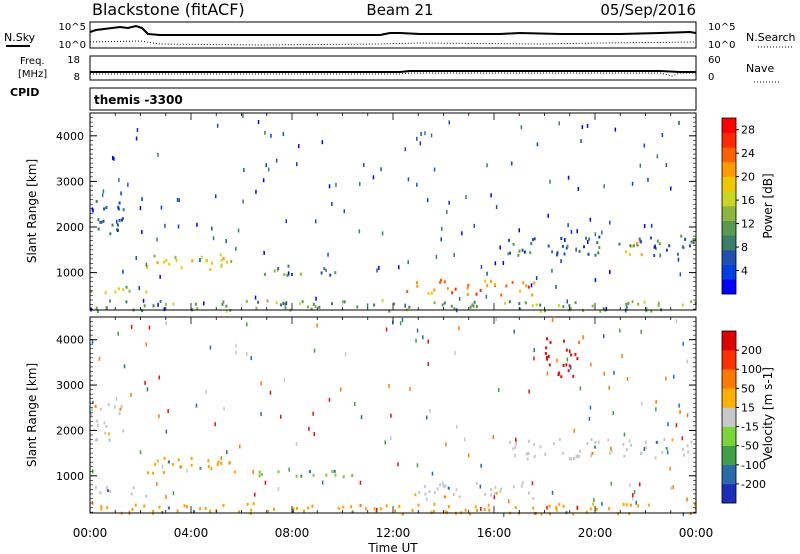 This screenshot has height=554, width=800. I want to click on colorbar-tick-label: 200, so click(751, 350).